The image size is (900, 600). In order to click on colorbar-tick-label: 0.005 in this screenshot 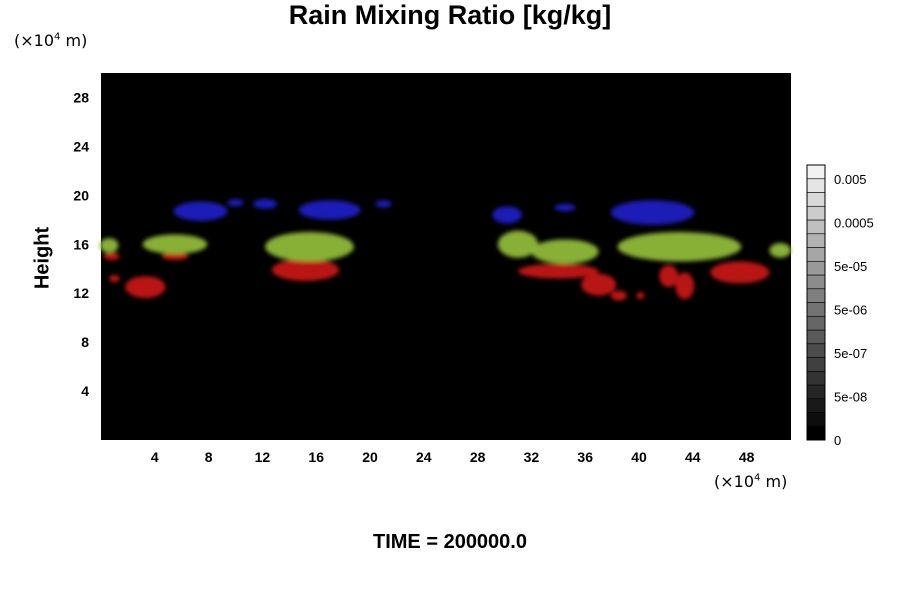, I will do `click(850, 179)`.